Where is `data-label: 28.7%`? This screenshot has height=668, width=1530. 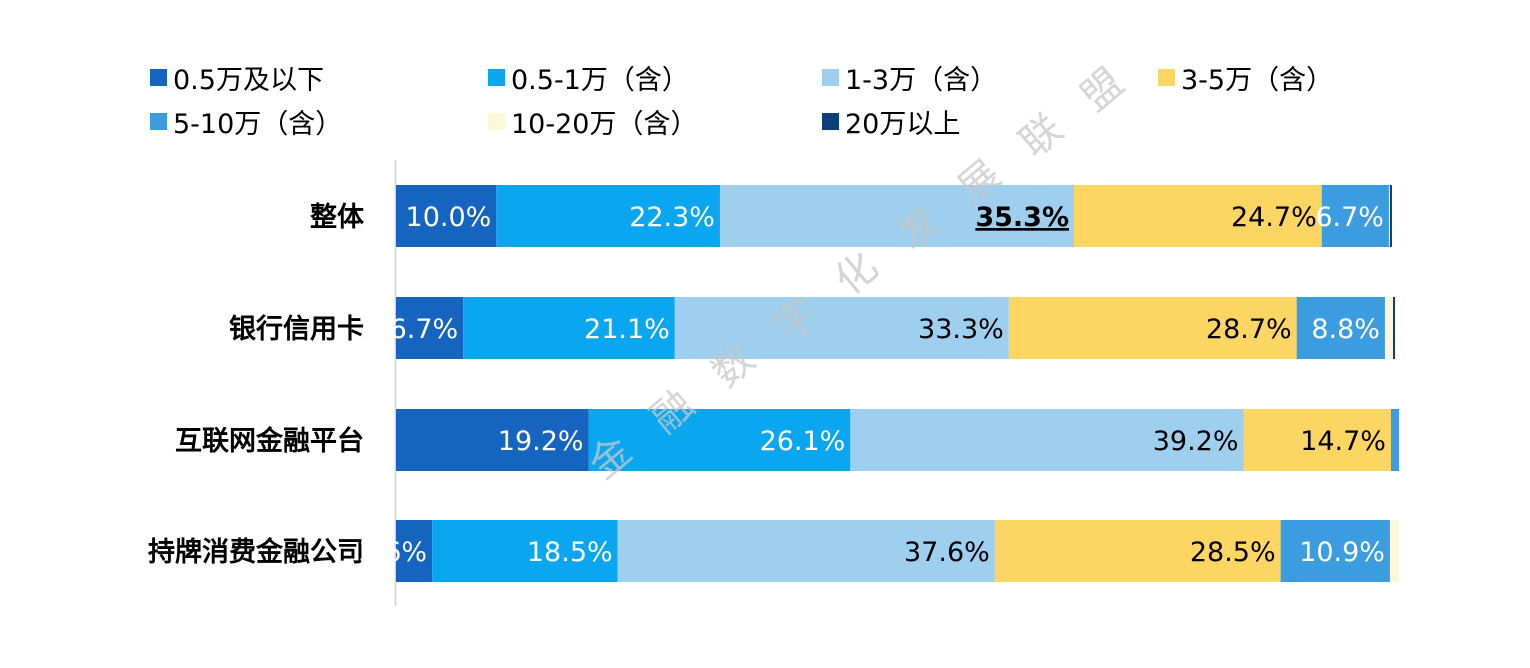 data-label: 28.7% is located at coordinates (1249, 329).